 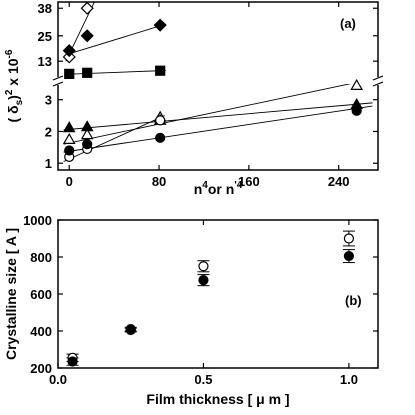 What do you see at coordinates (159, 181) in the screenshot?
I see `x-tick-label: 80` at bounding box center [159, 181].